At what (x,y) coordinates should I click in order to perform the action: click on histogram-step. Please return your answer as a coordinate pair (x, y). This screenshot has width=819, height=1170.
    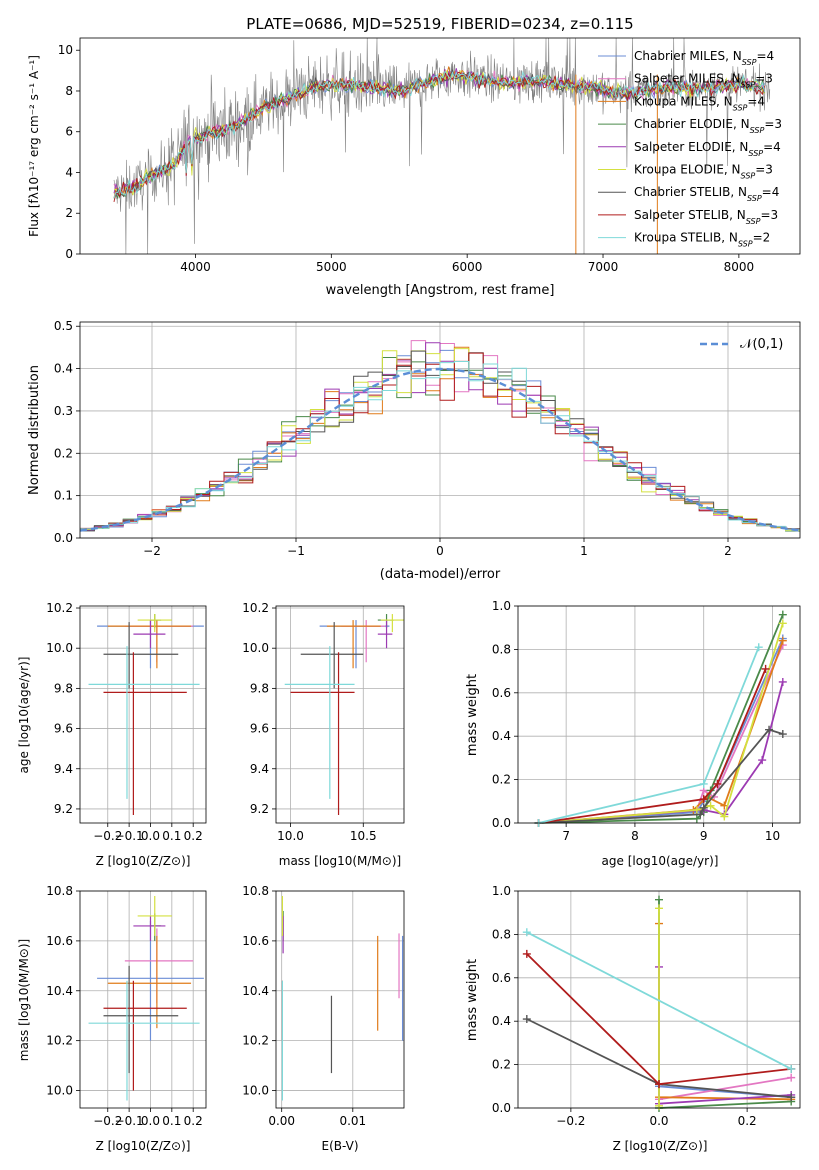
    Looking at the image, I should click on (440, 441).